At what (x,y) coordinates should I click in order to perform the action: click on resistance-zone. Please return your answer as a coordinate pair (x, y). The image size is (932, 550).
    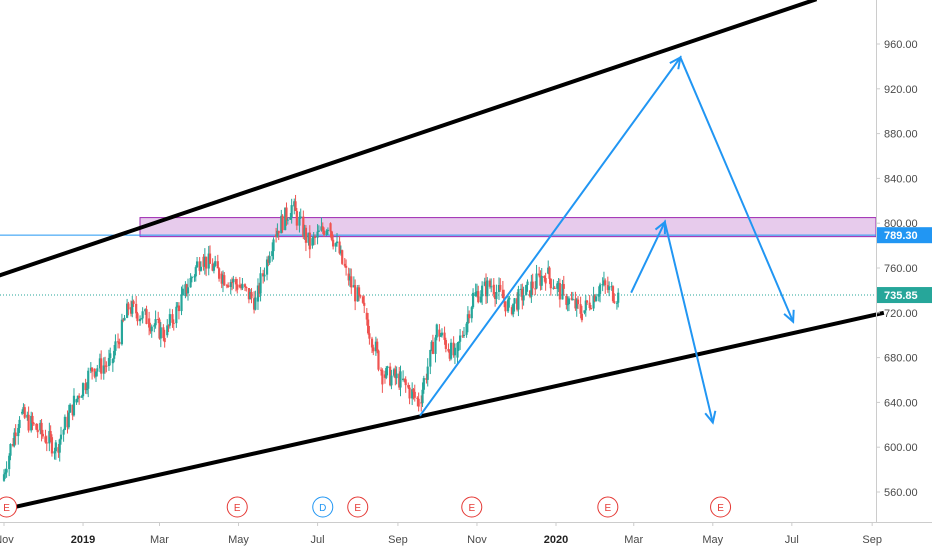
    Looking at the image, I should click on (508, 227).